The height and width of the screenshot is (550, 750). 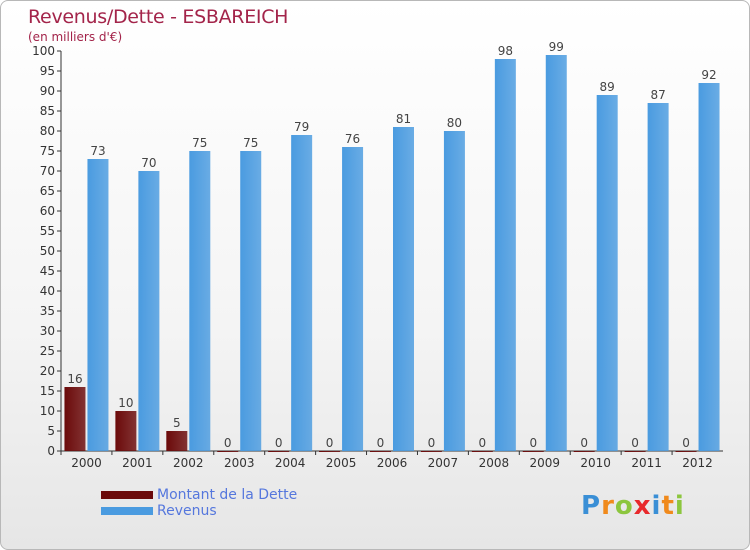 I want to click on revenus-value-label: 89, so click(x=607, y=87).